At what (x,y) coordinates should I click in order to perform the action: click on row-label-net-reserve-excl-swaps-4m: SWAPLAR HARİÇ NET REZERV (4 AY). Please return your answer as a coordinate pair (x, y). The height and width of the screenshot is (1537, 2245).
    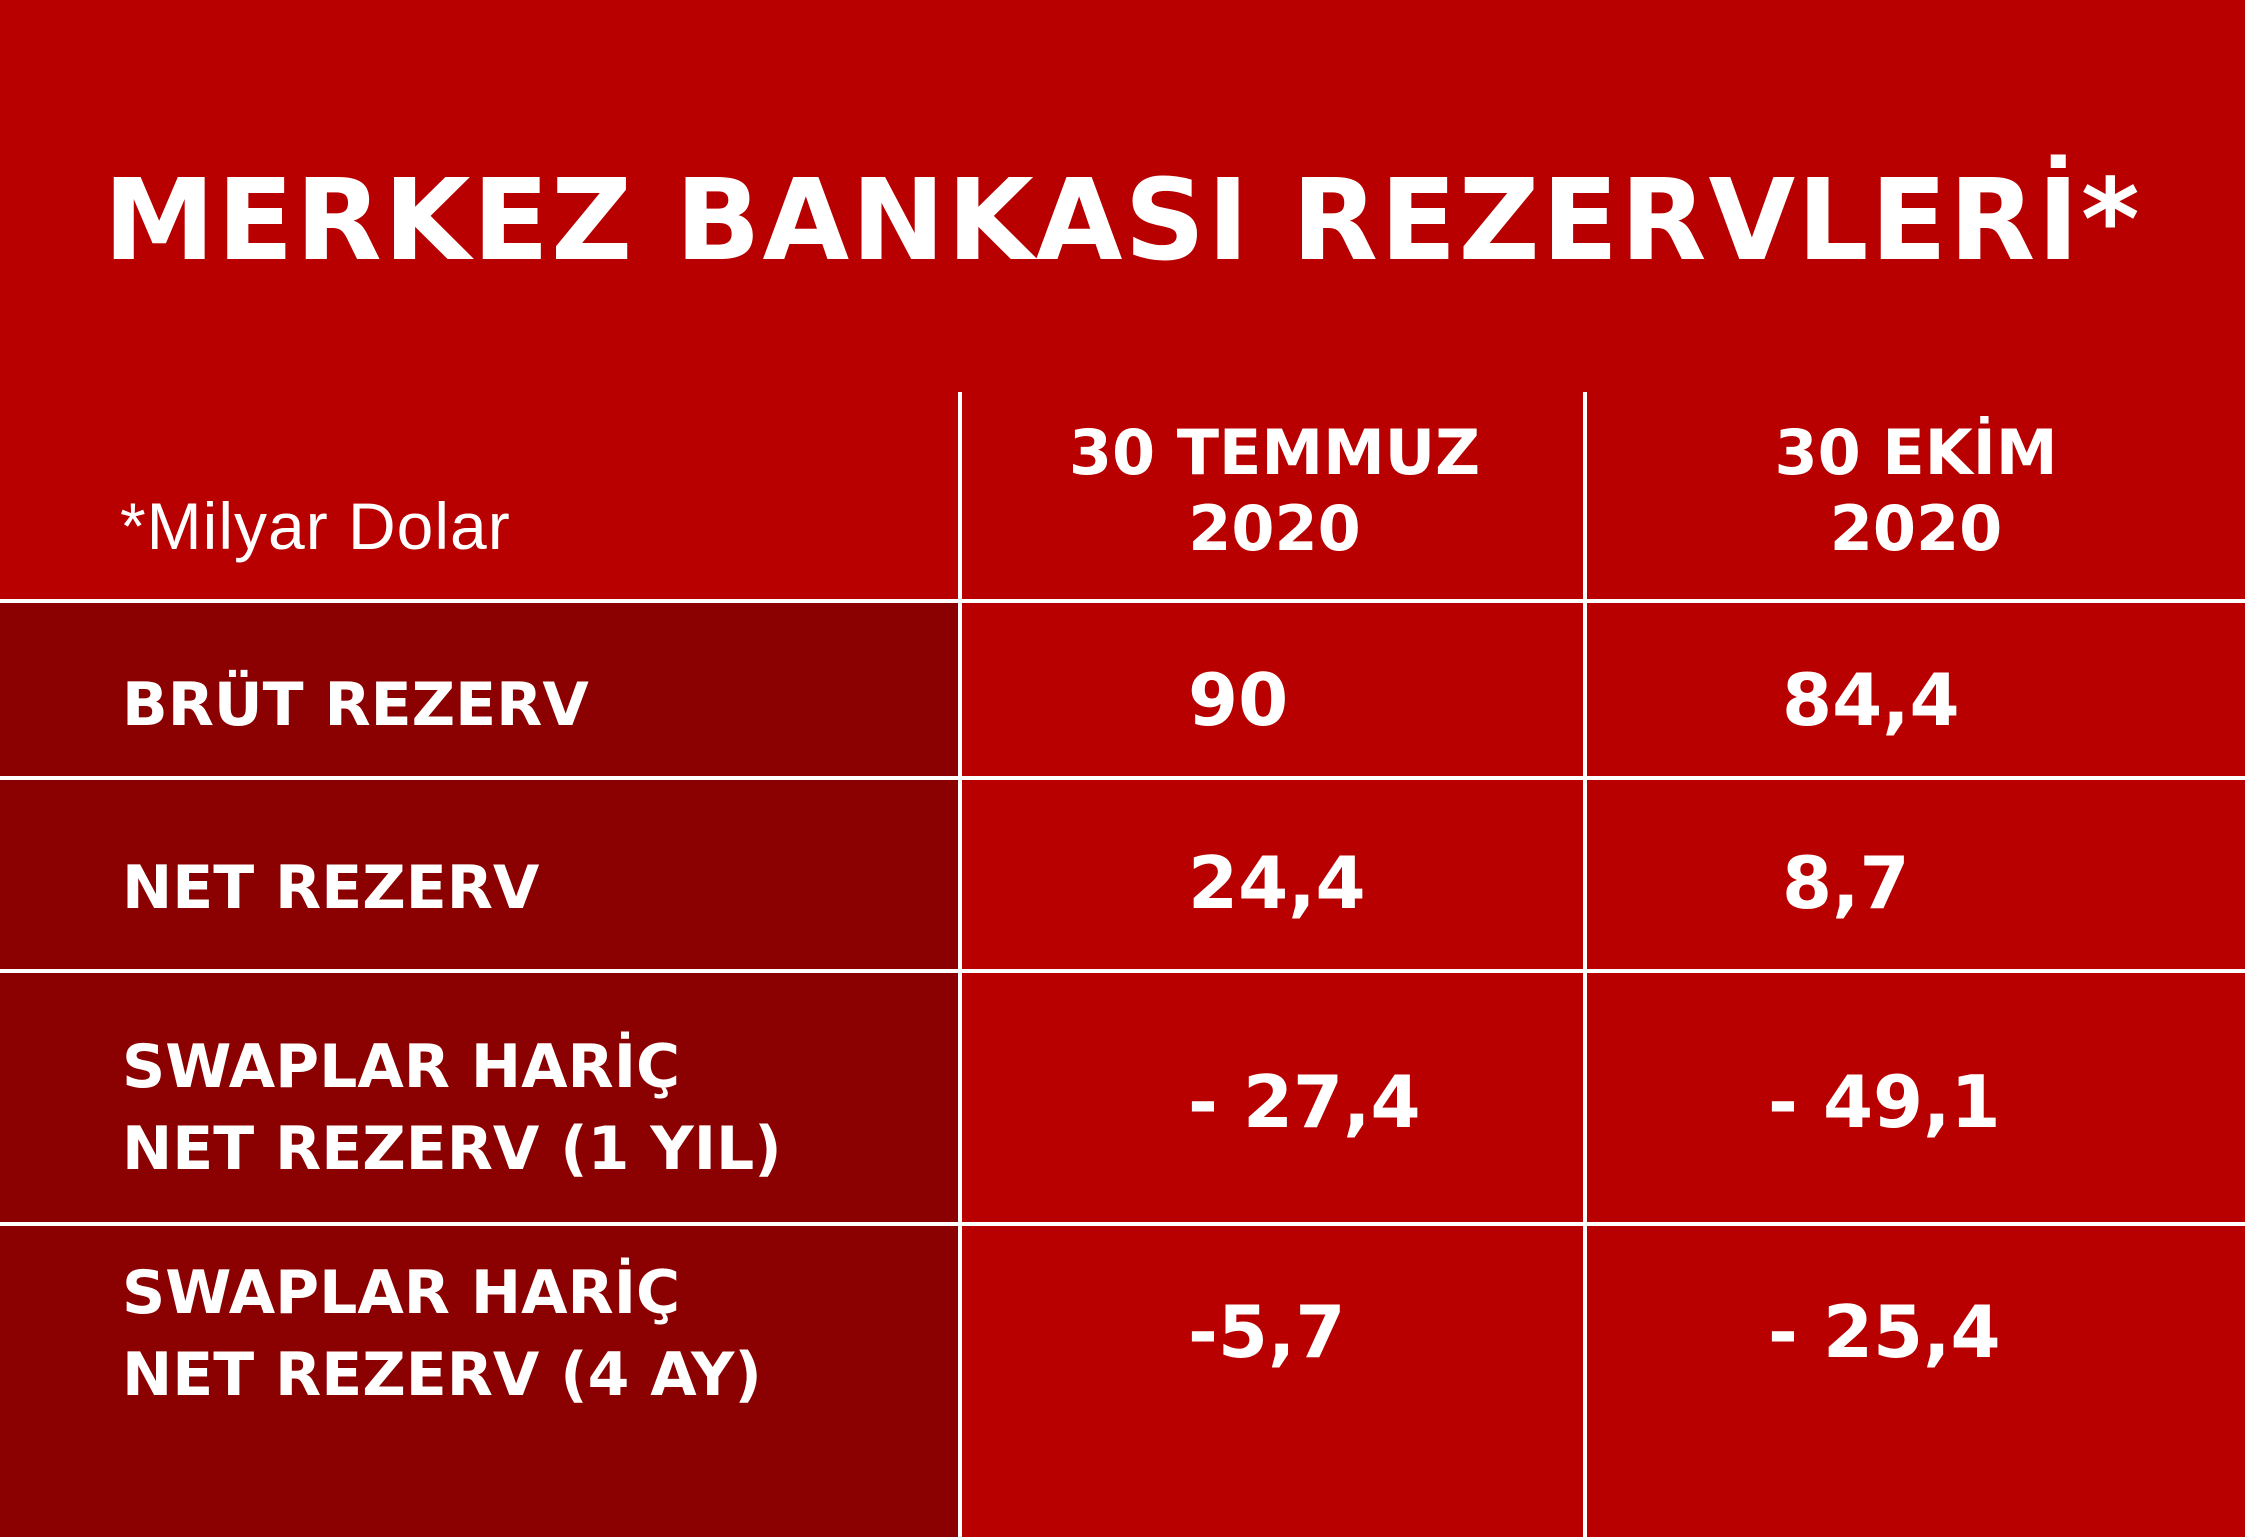
    Looking at the image, I should click on (442, 1334).